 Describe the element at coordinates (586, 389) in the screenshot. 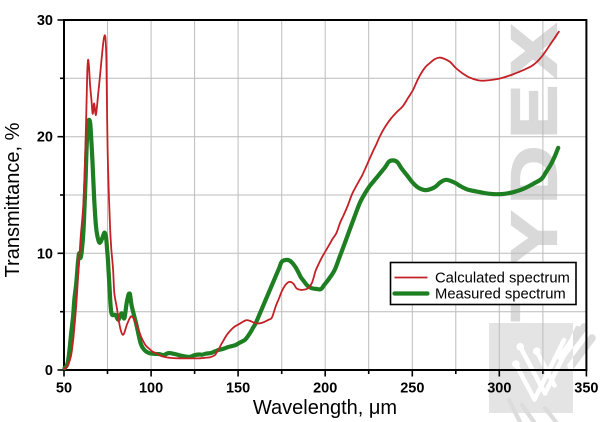

I see `svg-text: 350` at that location.